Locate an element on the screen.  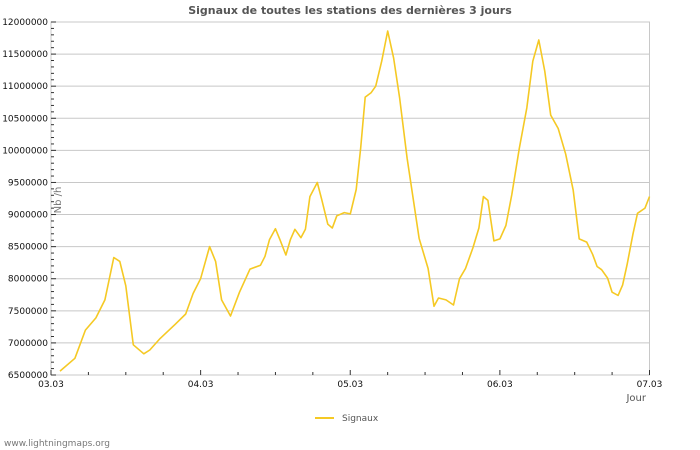
x-tick-label: 07.03 is located at coordinates (650, 385).